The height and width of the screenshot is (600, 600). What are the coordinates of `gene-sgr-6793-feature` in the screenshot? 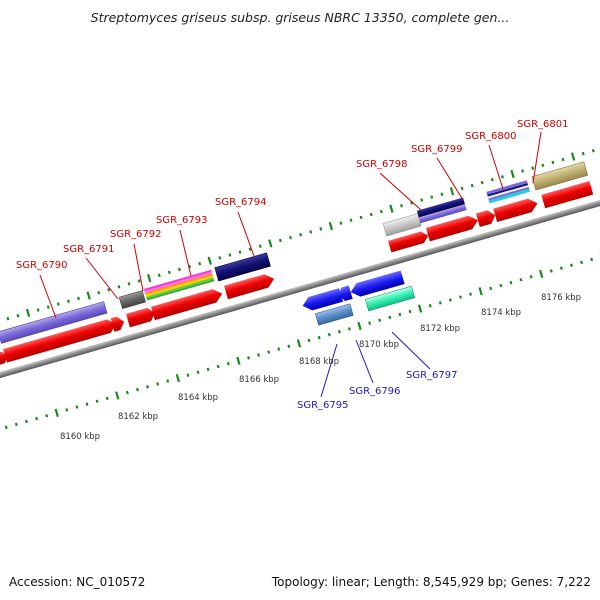 It's located at (179, 285).